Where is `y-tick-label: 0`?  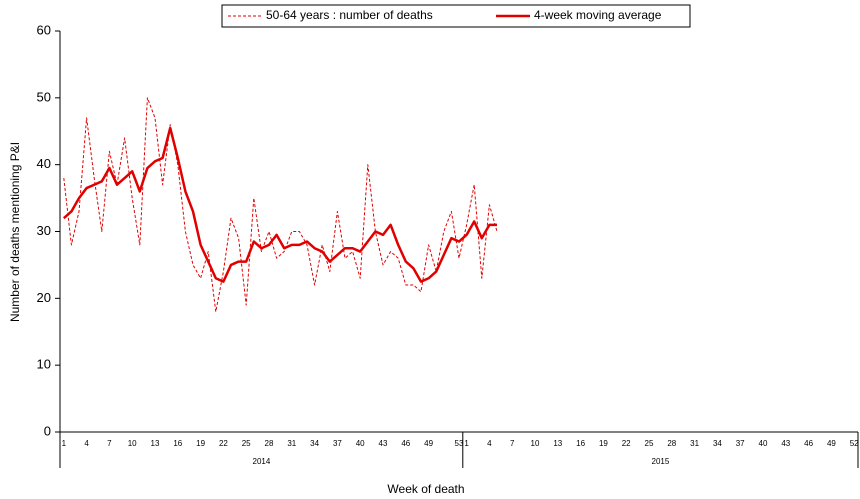 y-tick-label: 0 is located at coordinates (47, 430).